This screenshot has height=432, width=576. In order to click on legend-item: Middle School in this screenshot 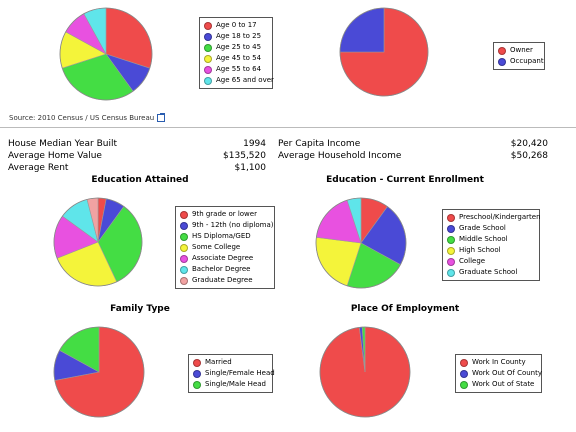, I will do `click(491, 239)`.